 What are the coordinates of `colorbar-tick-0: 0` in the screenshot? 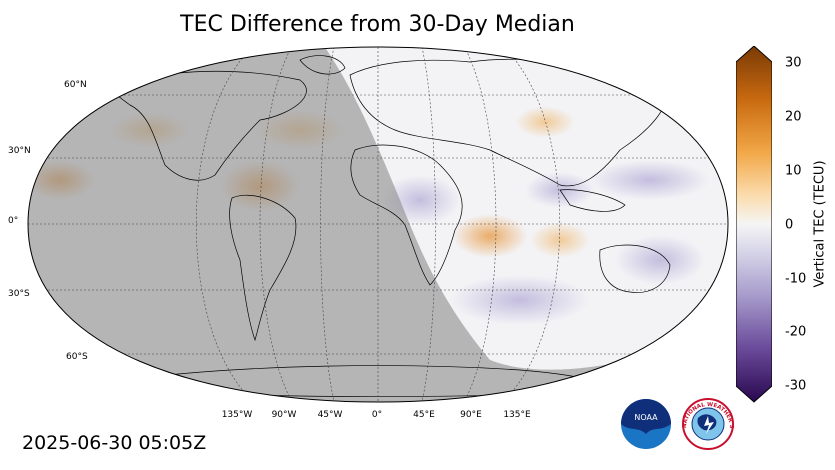 It's located at (789, 225).